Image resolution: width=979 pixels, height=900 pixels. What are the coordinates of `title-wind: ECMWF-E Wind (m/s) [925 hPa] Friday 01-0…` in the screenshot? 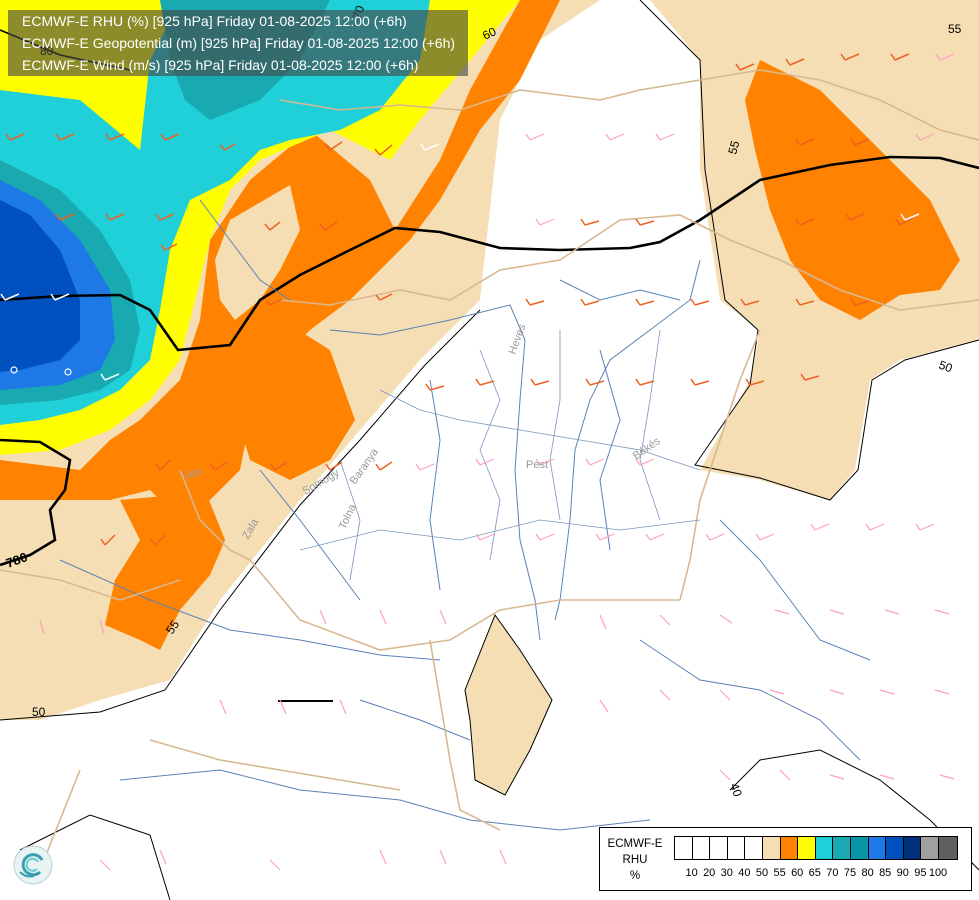 It's located at (220, 65).